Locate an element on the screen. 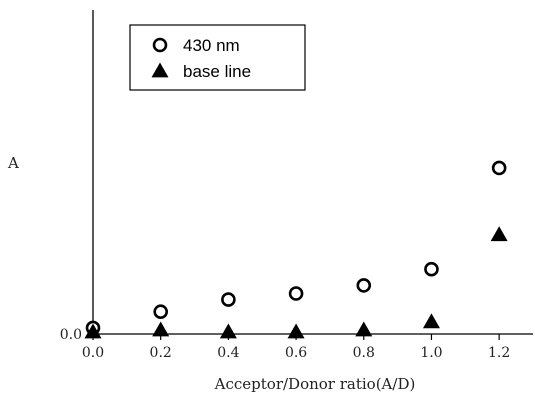 Image resolution: width=535 pixels, height=398 pixels. x-tick-label: 0.6 is located at coordinates (296, 353).